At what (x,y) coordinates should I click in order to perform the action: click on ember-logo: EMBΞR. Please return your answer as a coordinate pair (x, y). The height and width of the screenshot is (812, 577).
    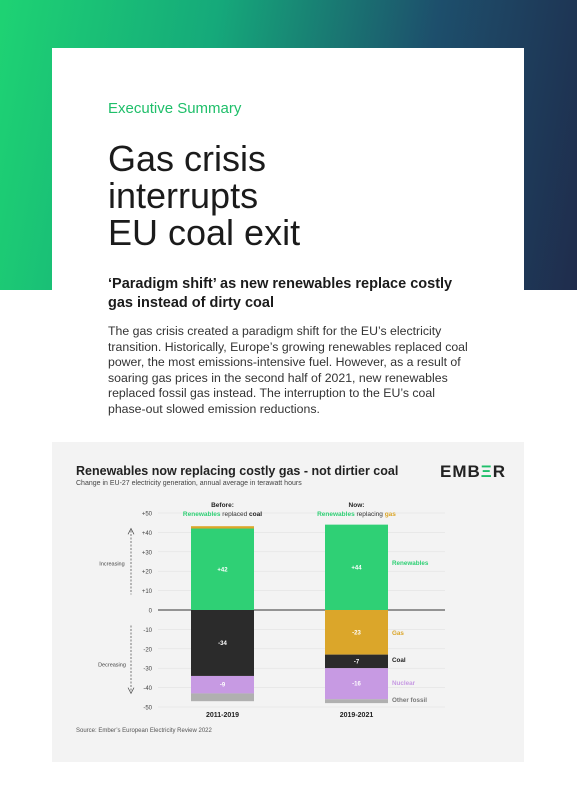
    Looking at the image, I should click on (473, 471).